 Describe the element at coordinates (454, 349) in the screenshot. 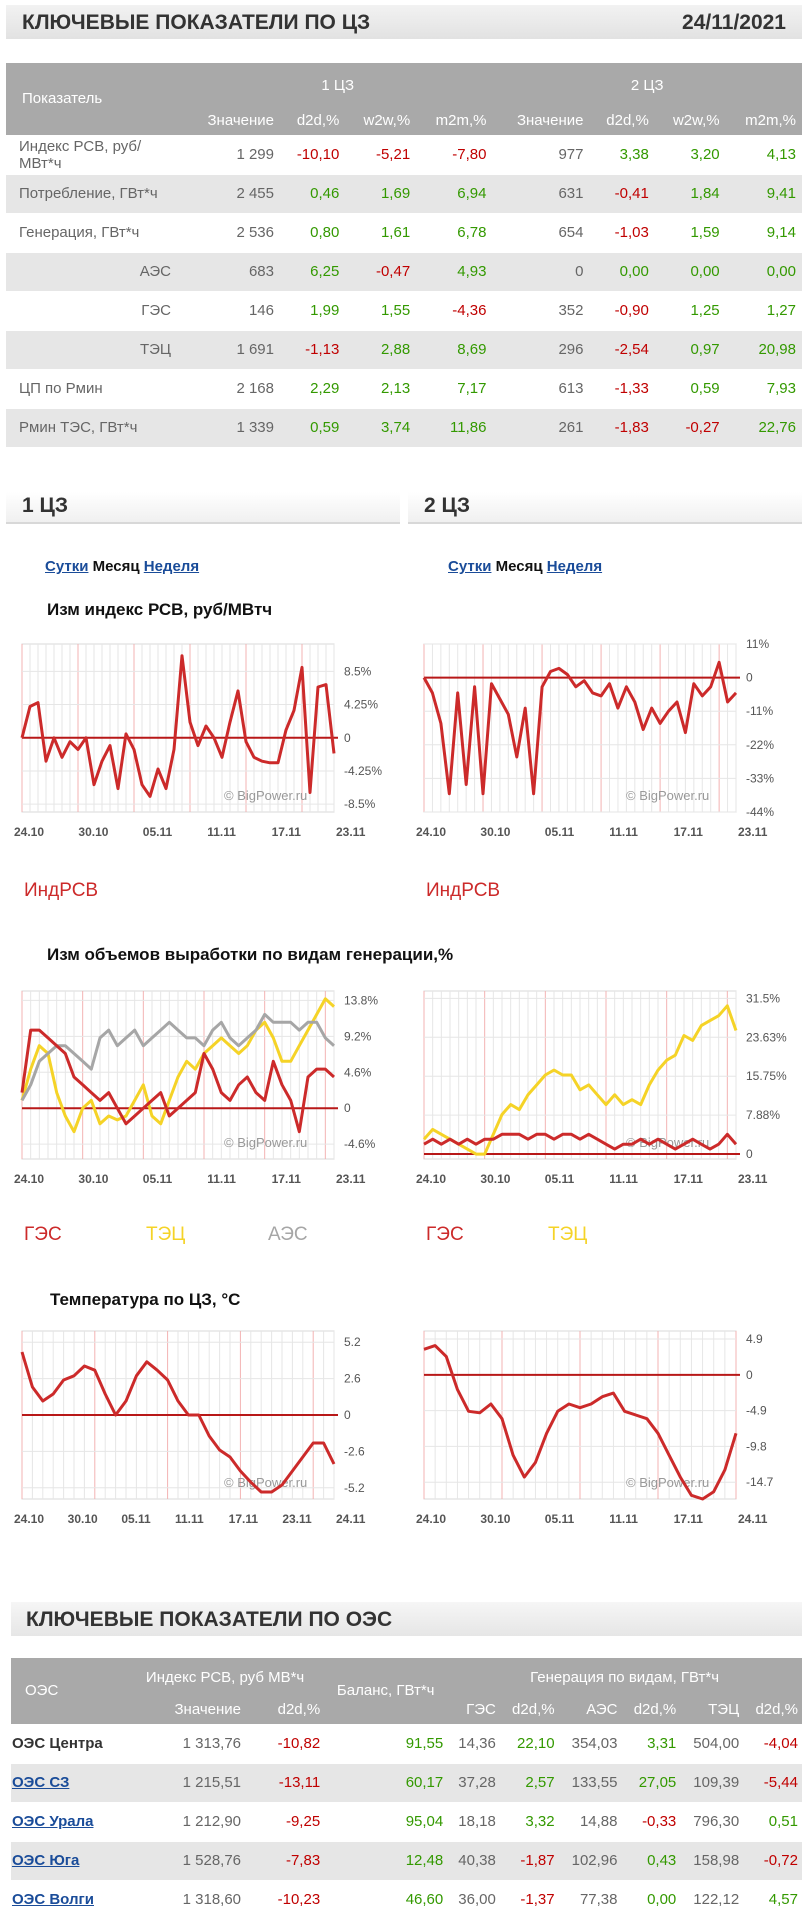

I see `kp-cell: 8,69` at that location.